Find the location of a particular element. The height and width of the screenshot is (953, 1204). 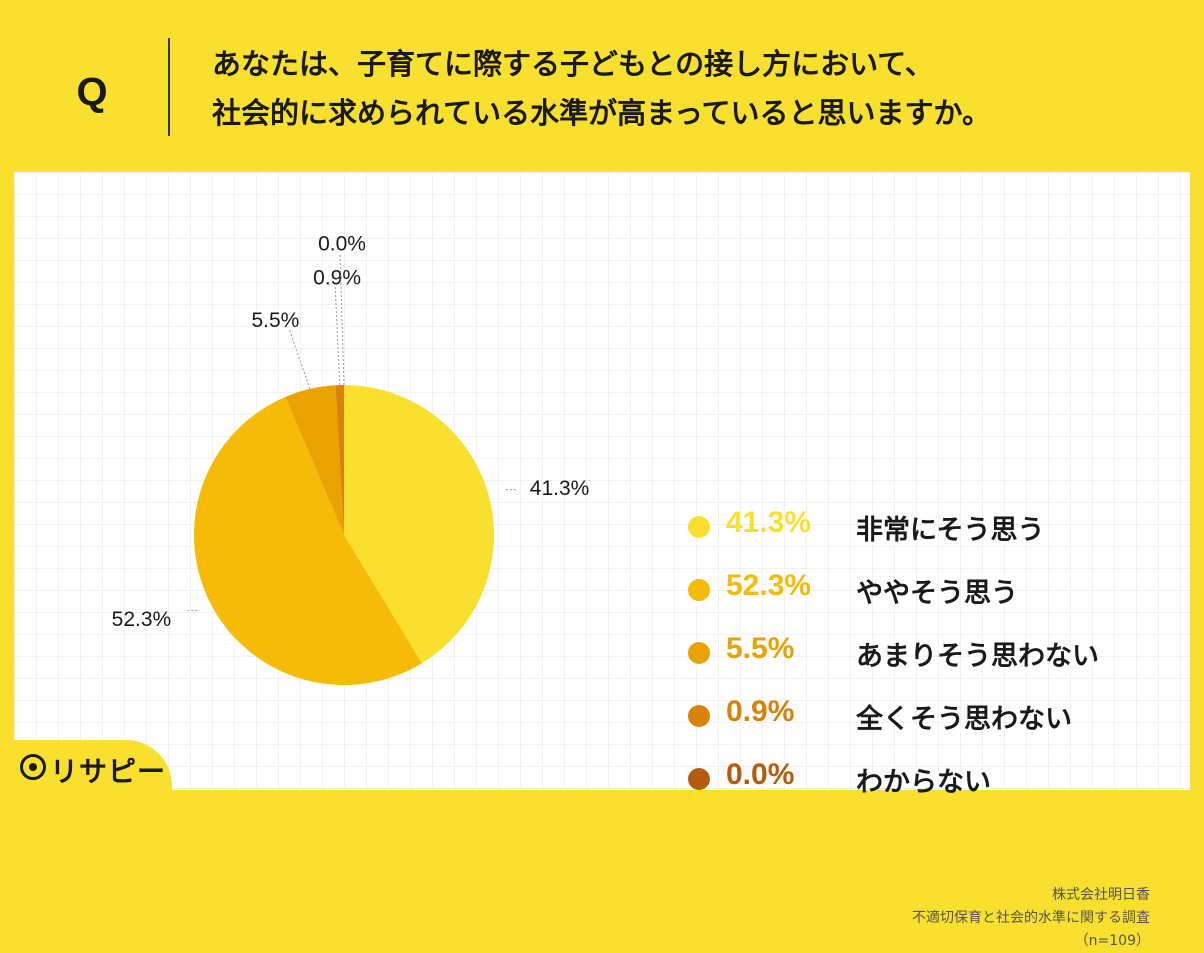

source-note: 株式会社明日香 不適切保育と社会的水準に関する調査 （n=109） is located at coordinates (1031, 918).